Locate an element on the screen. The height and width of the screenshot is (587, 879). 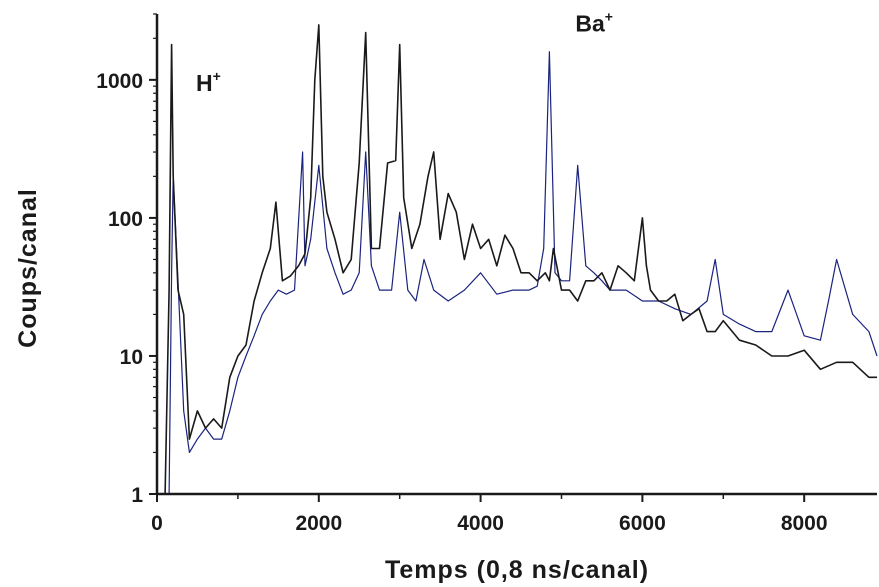
peak-annotation: Ba+ is located at coordinates (594, 22).